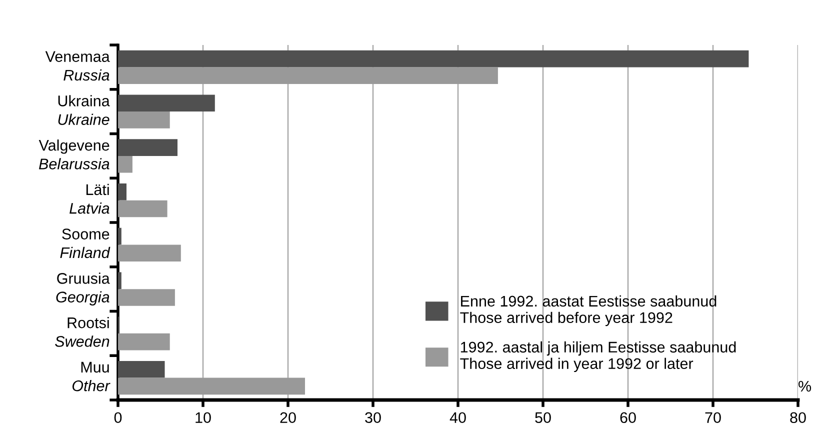 The width and height of the screenshot is (821, 428). Describe the element at coordinates (288, 418) in the screenshot. I see `x-tick-label: 20` at that location.